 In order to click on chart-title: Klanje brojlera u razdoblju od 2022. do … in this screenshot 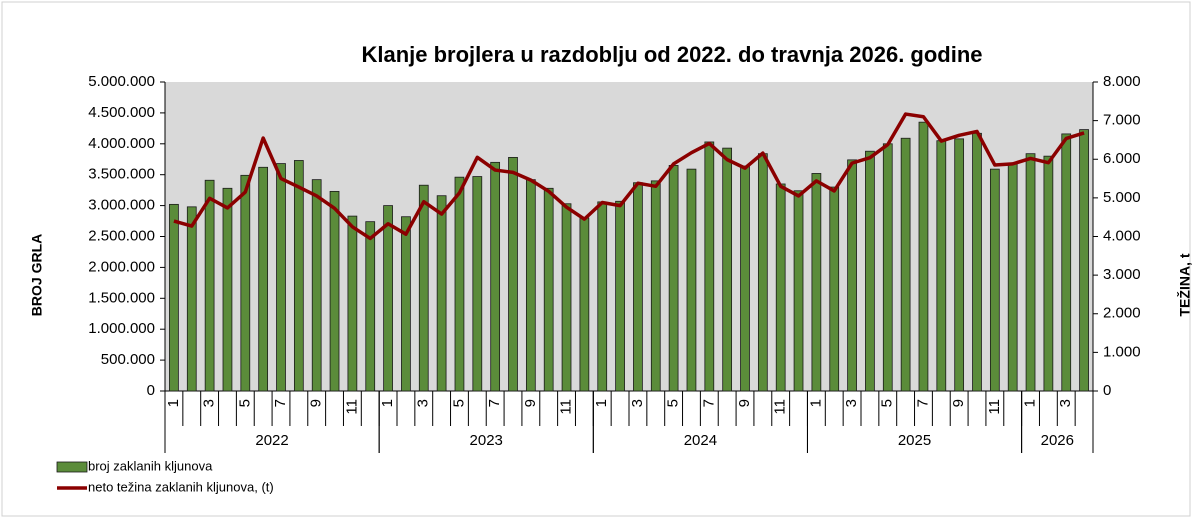, I will do `click(671, 54)`.